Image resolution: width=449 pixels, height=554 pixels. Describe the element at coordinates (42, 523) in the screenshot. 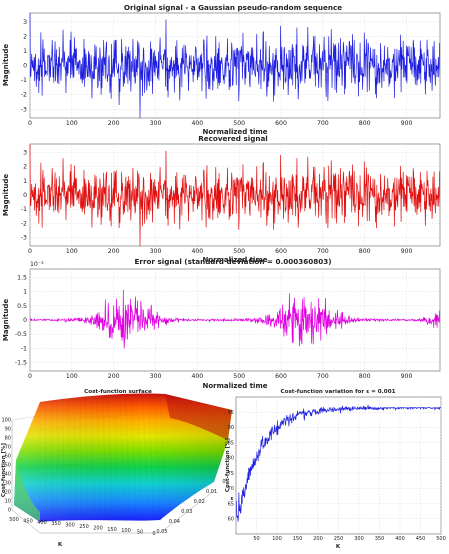

I see `k-tick-label: 400` at that location.